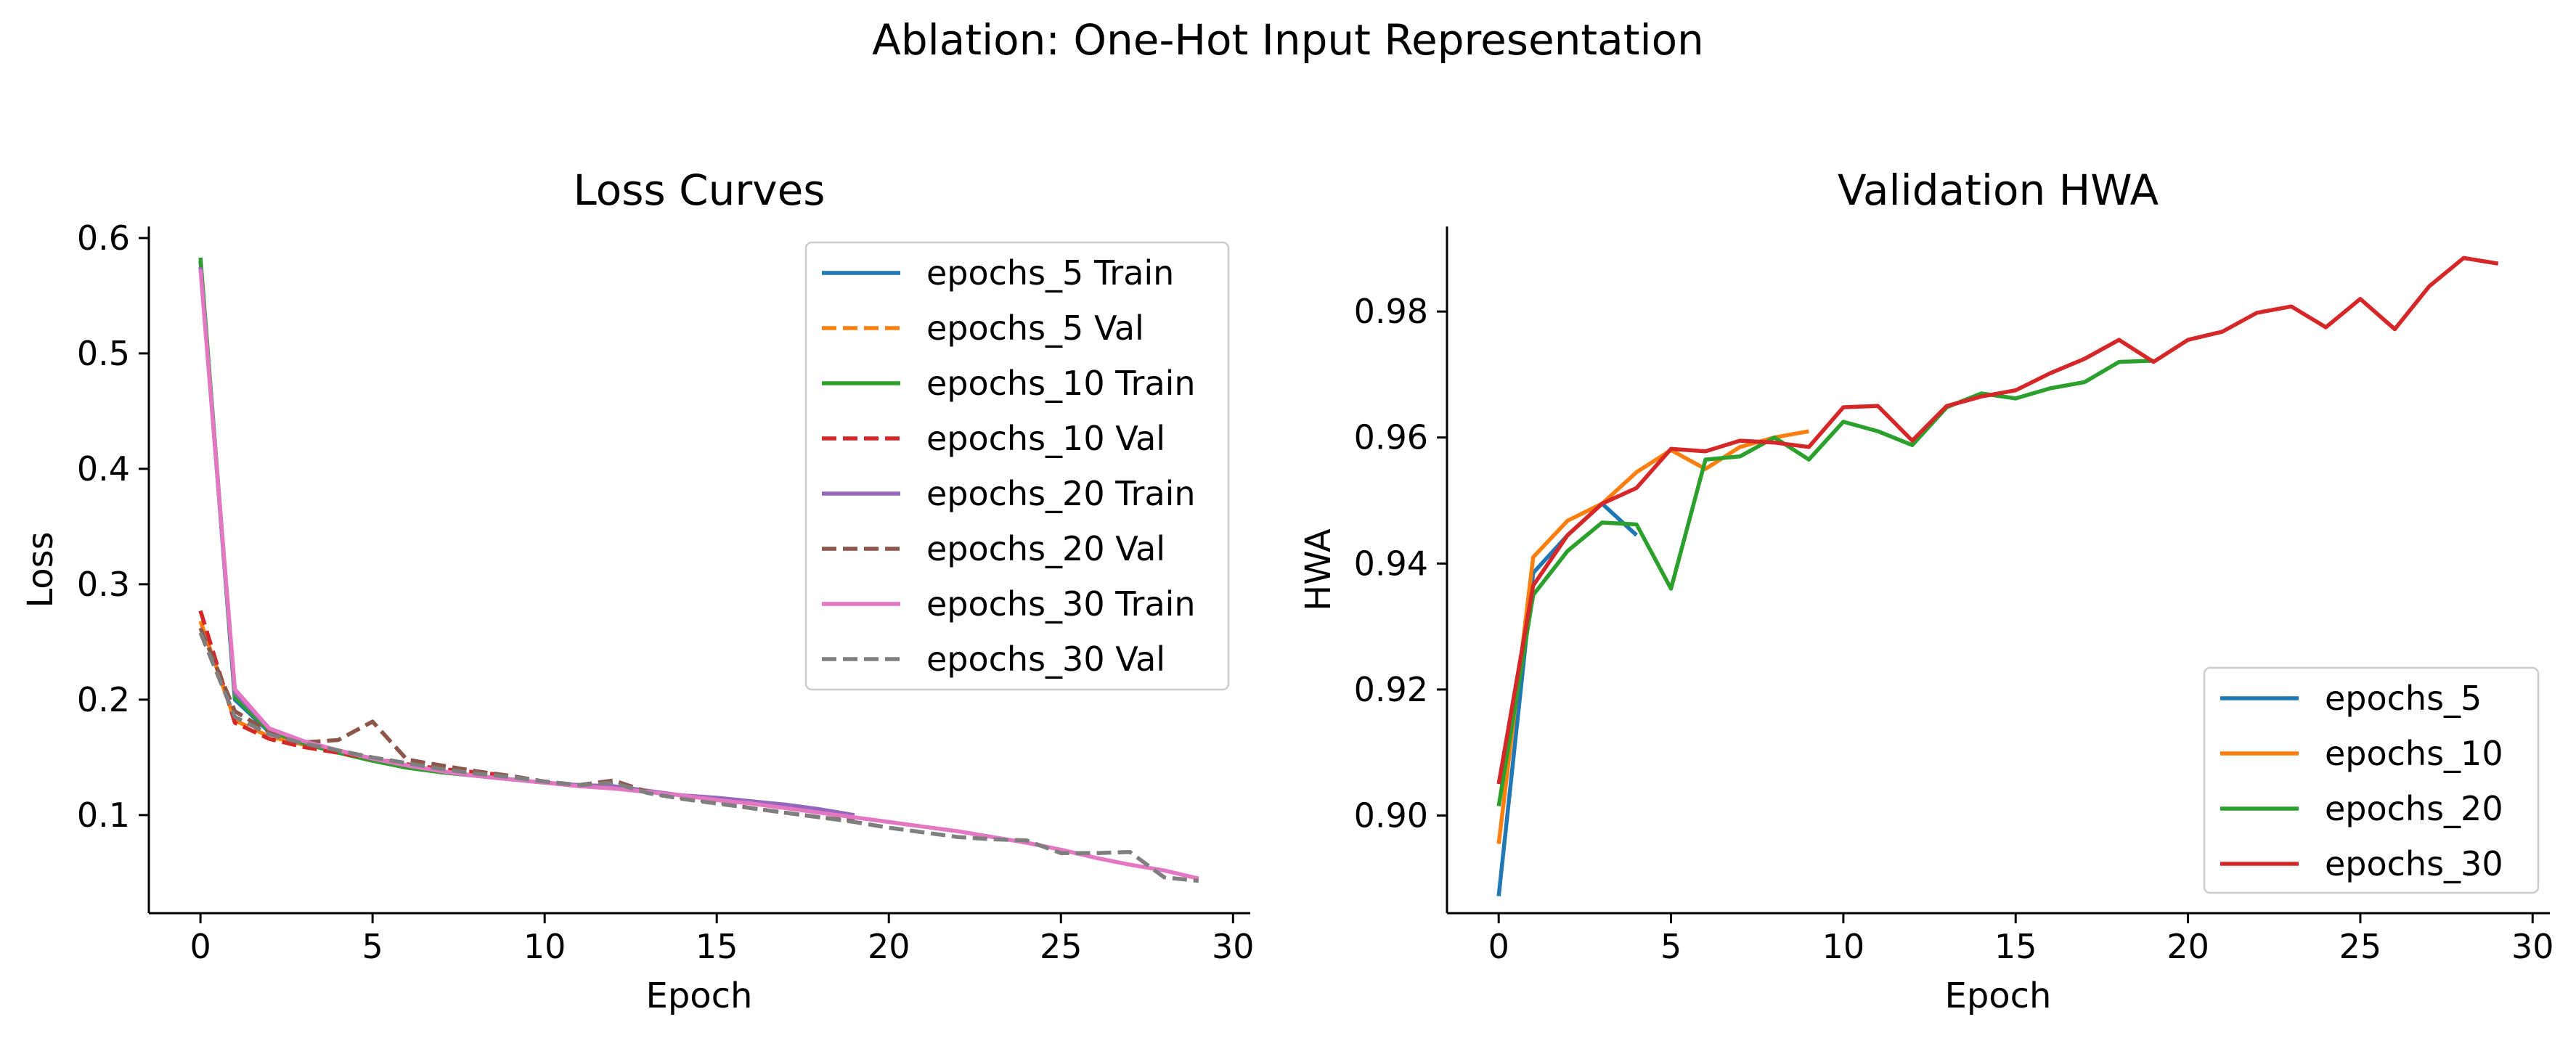  Describe the element at coordinates (1045, 549) in the screenshot. I see `loss-legend-label-epochs-20-val: epochs_20 Val` at that location.